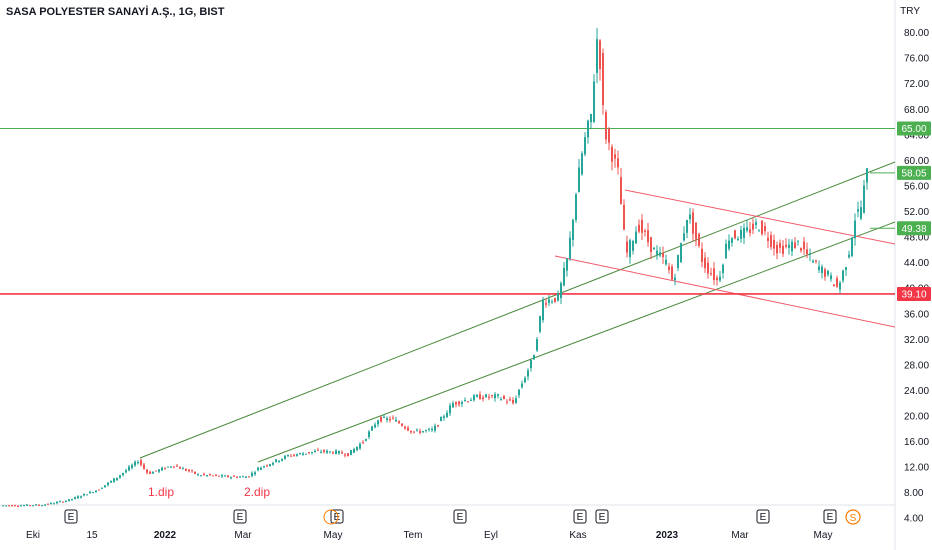 This screenshot has width=932, height=550. I want to click on event-markers: EEEEEEEEES, so click(462, 517).